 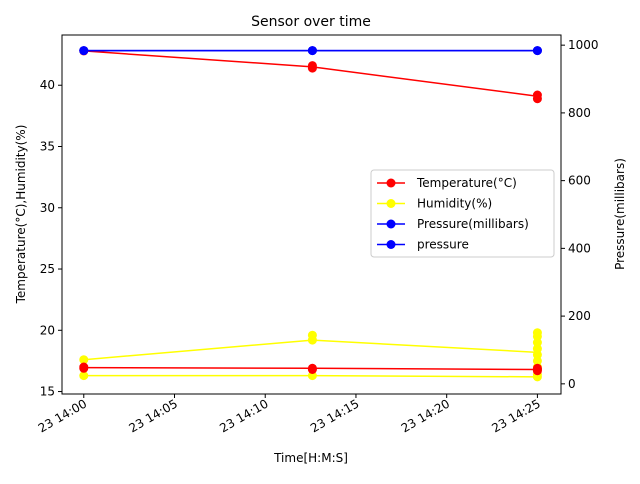 I want to click on legend-label: pressure, so click(x=443, y=245).